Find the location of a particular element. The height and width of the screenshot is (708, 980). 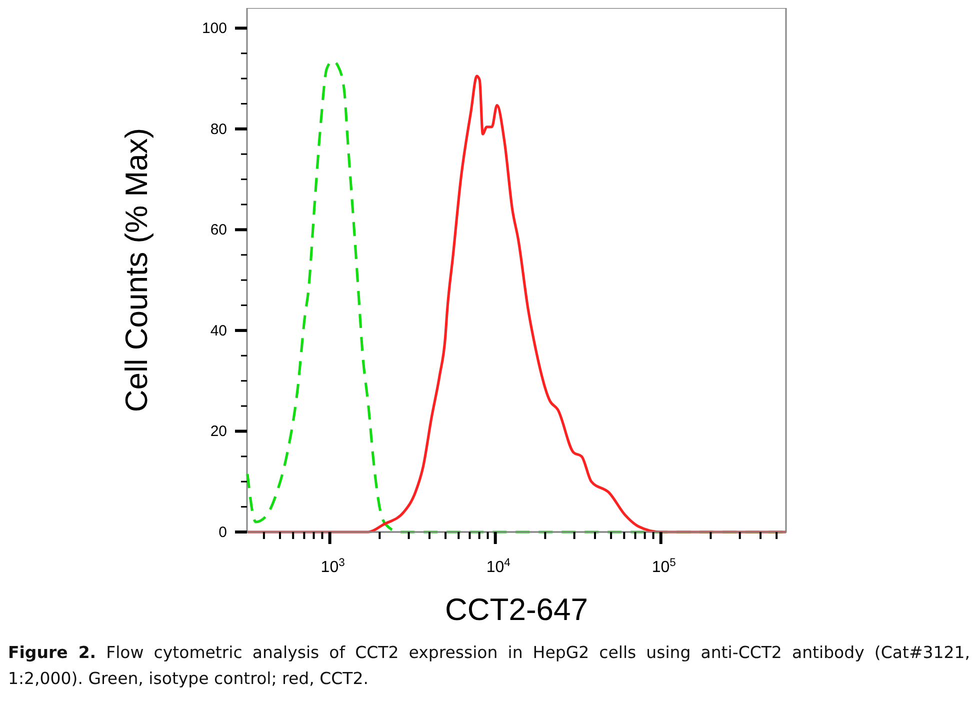

caption: Figure 2. Flow cytometric analysis of CCT2 expression in HepG2 cells using anti-CCT2 antibody (Cat#3121, 1:2,000). Green, isotype control; red, CCT2. is located at coordinates (489, 666).